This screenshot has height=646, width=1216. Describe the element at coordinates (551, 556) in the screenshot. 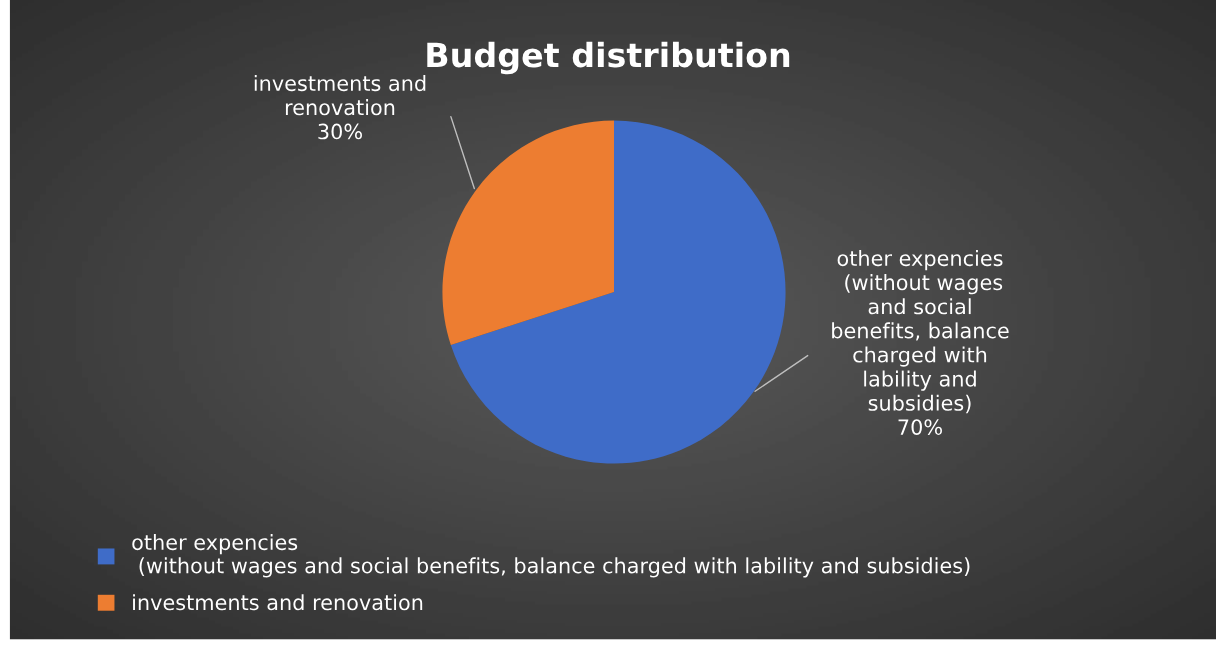

I see `legend-label: other expencies (without wages and social benefits, balance charged with lability and subsidies)` at that location.